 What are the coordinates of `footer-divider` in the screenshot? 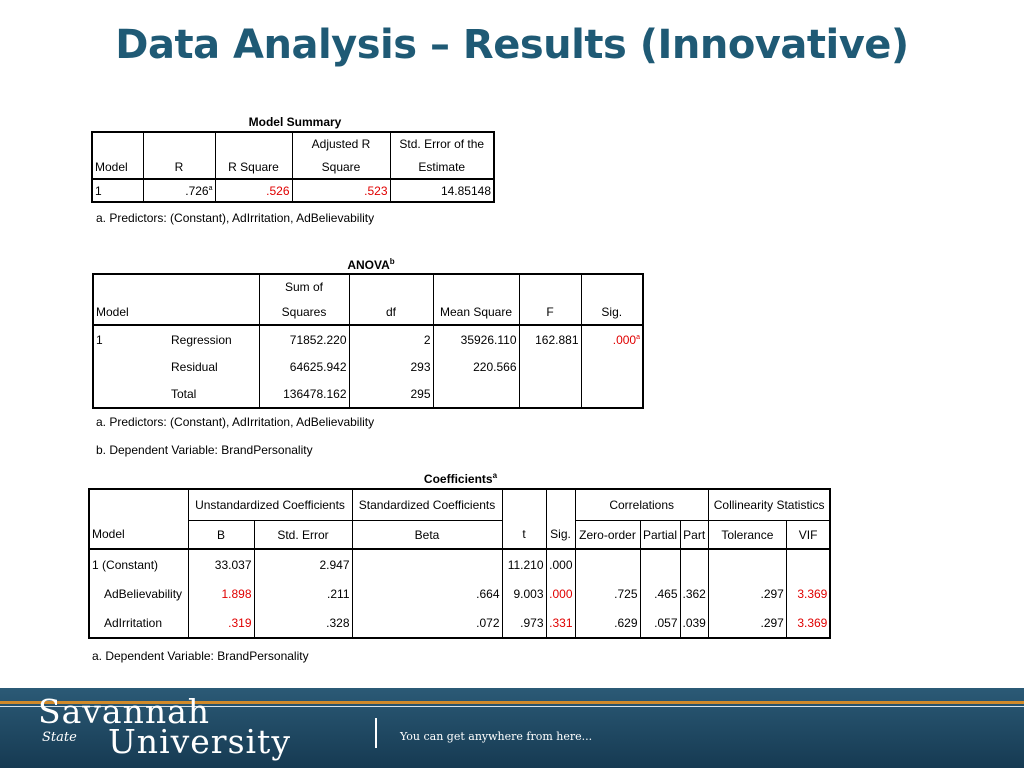 It's located at (376, 733).